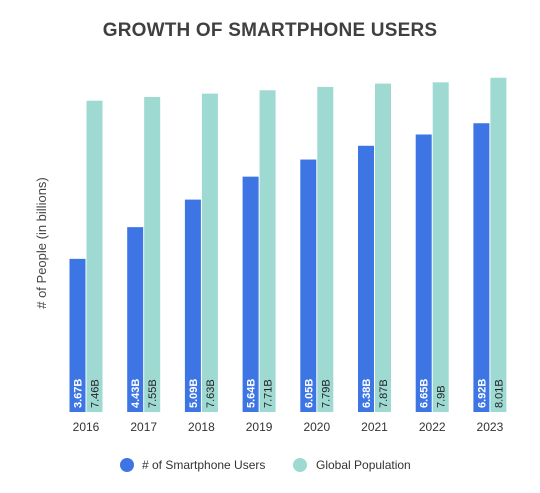  What do you see at coordinates (442, 396) in the screenshot?
I see `data-label: 7.9B` at bounding box center [442, 396].